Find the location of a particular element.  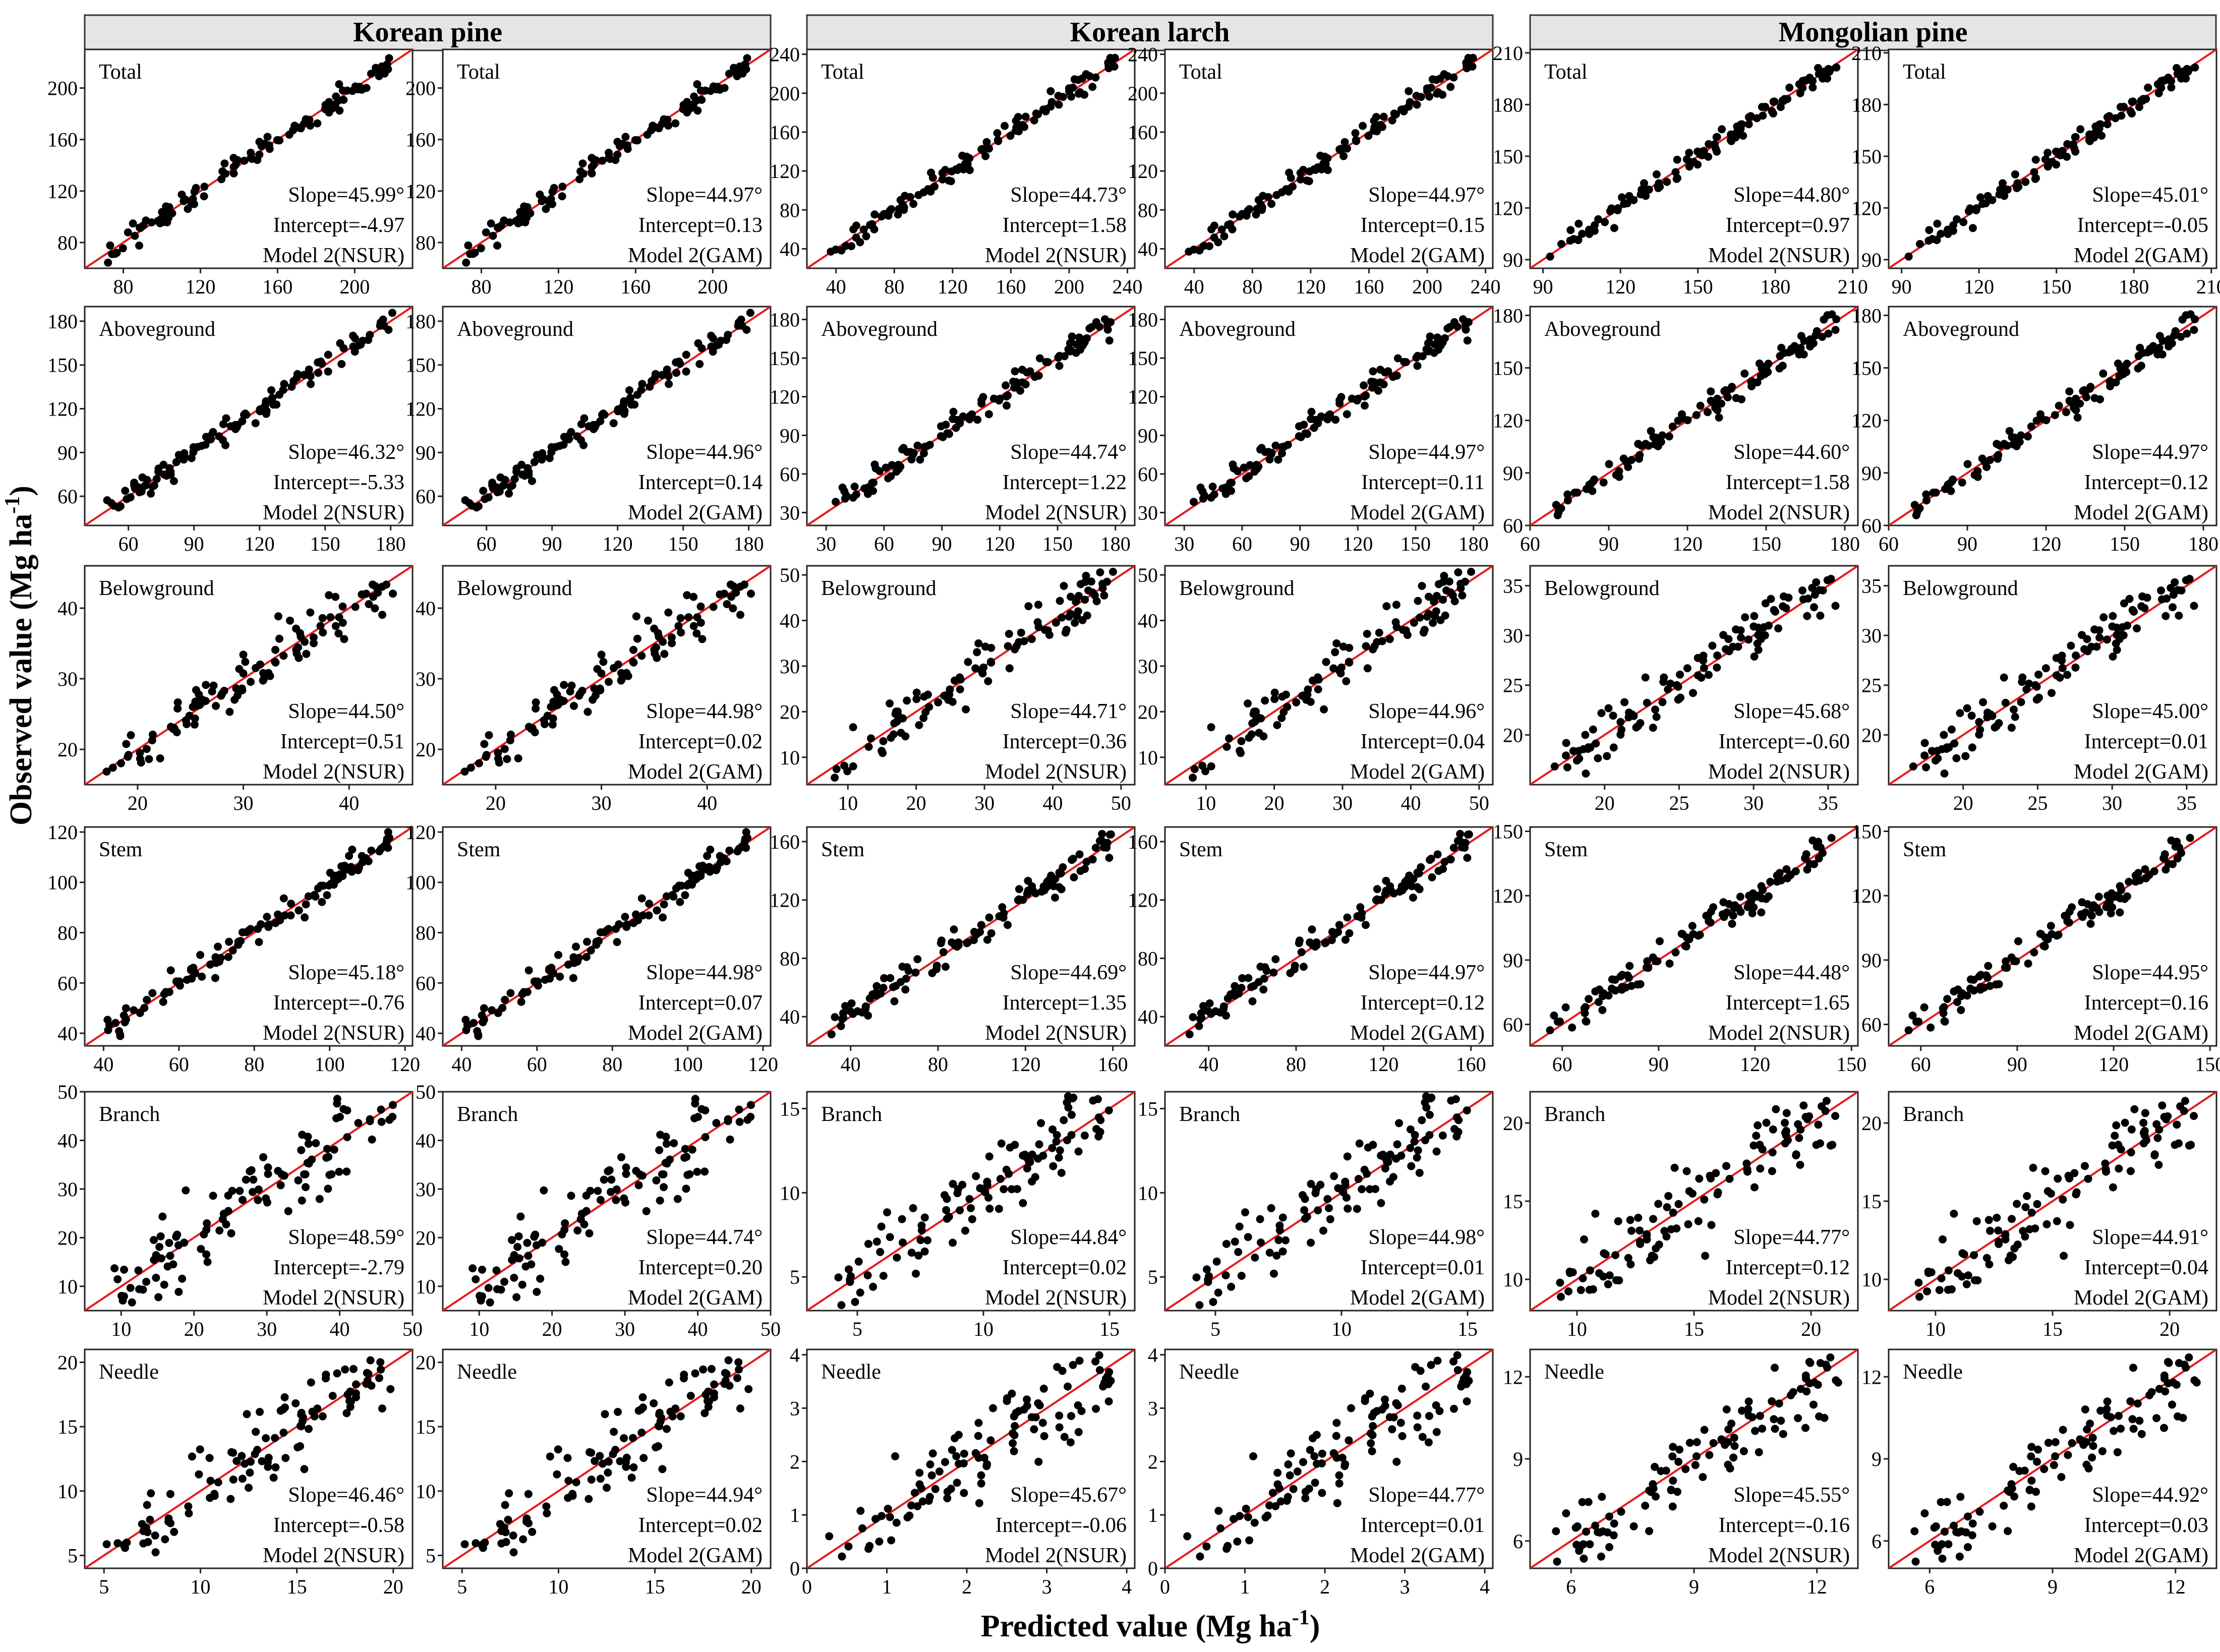

slope-label: Slope=44.91° is located at coordinates (2150, 1237).